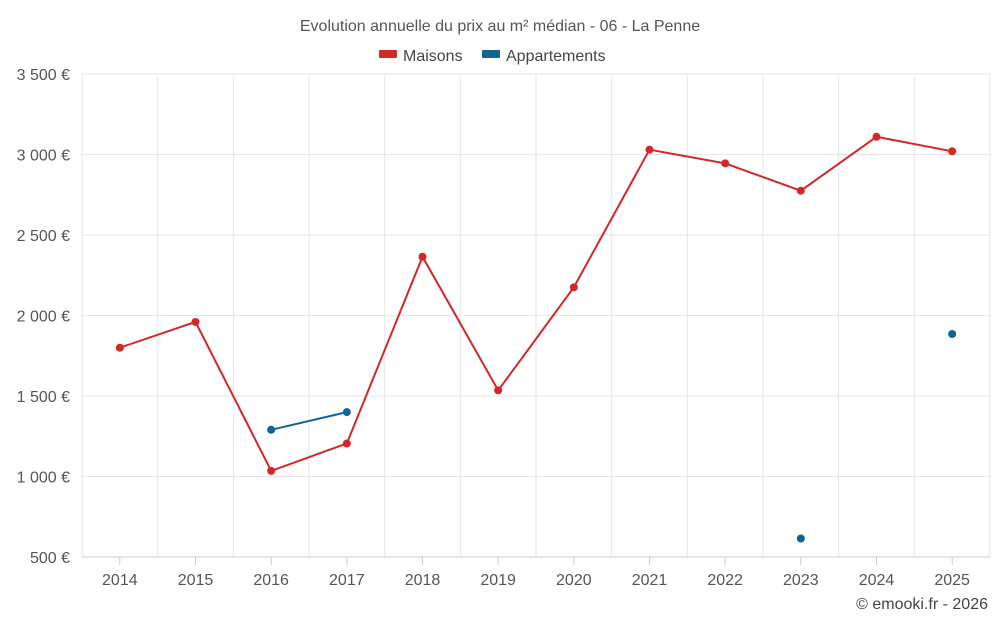  Describe the element at coordinates (43, 156) in the screenshot. I see `y-tick-label: 3 000 €` at that location.